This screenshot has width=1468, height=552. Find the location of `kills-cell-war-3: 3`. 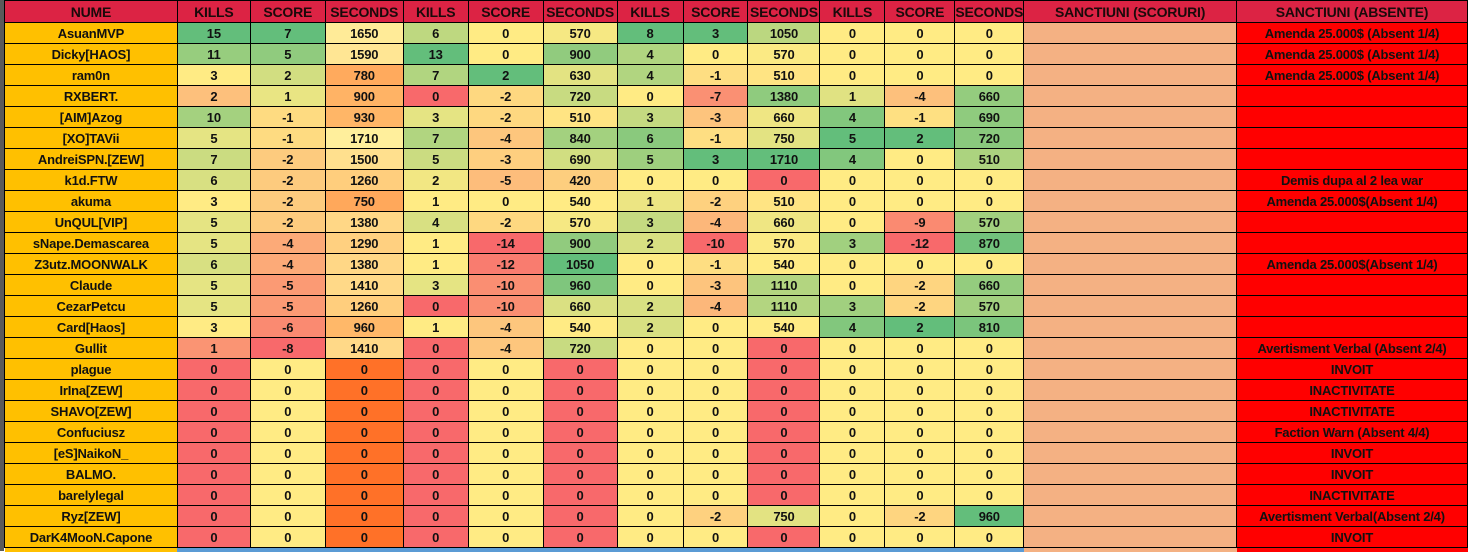

kills-cell-war-3: 3 is located at coordinates (650, 222).